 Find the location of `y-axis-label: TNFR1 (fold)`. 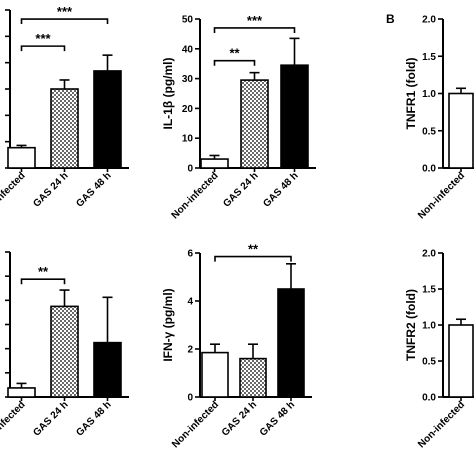

y-axis-label: TNFR1 (fold) is located at coordinates (411, 94).